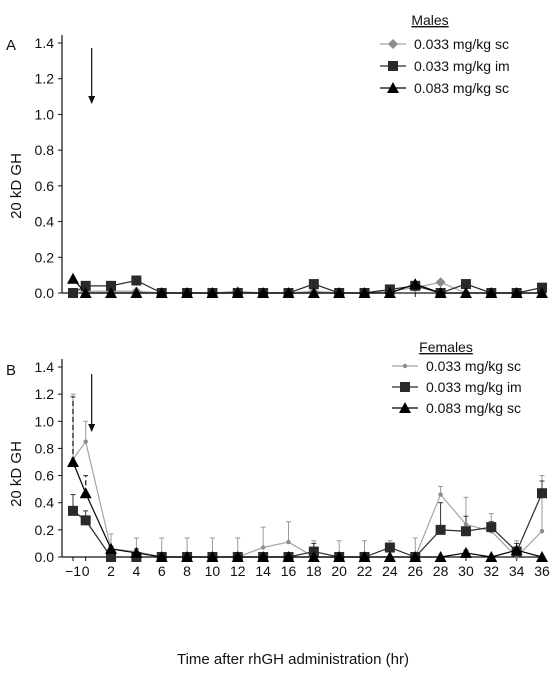  What do you see at coordinates (11, 370) in the screenshot?
I see `panel-label: B` at bounding box center [11, 370].